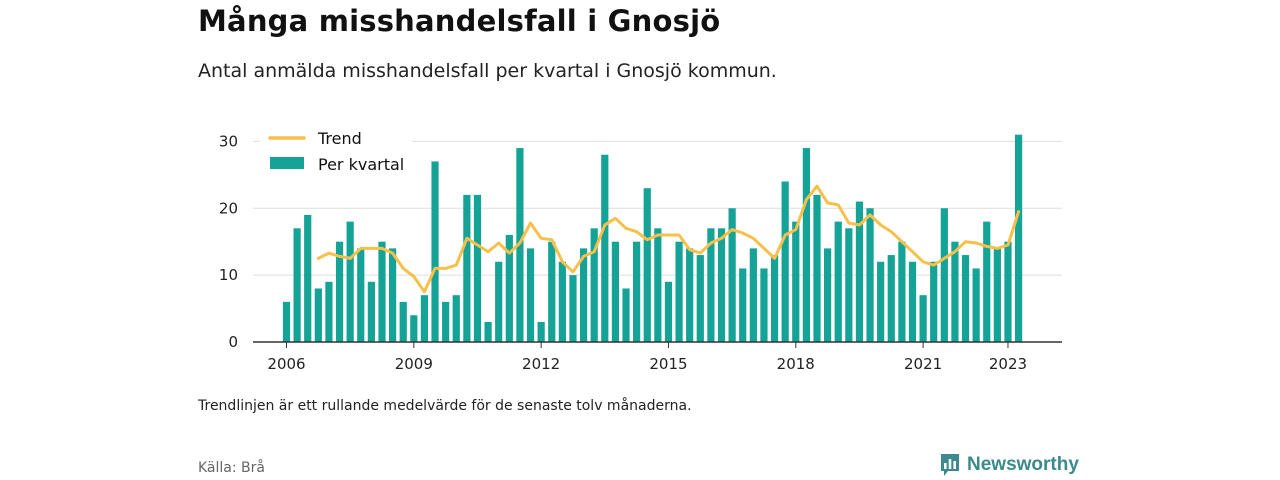 The width and height of the screenshot is (1280, 480). What do you see at coordinates (228, 141) in the screenshot?
I see `y-tick-label: 30` at bounding box center [228, 141].